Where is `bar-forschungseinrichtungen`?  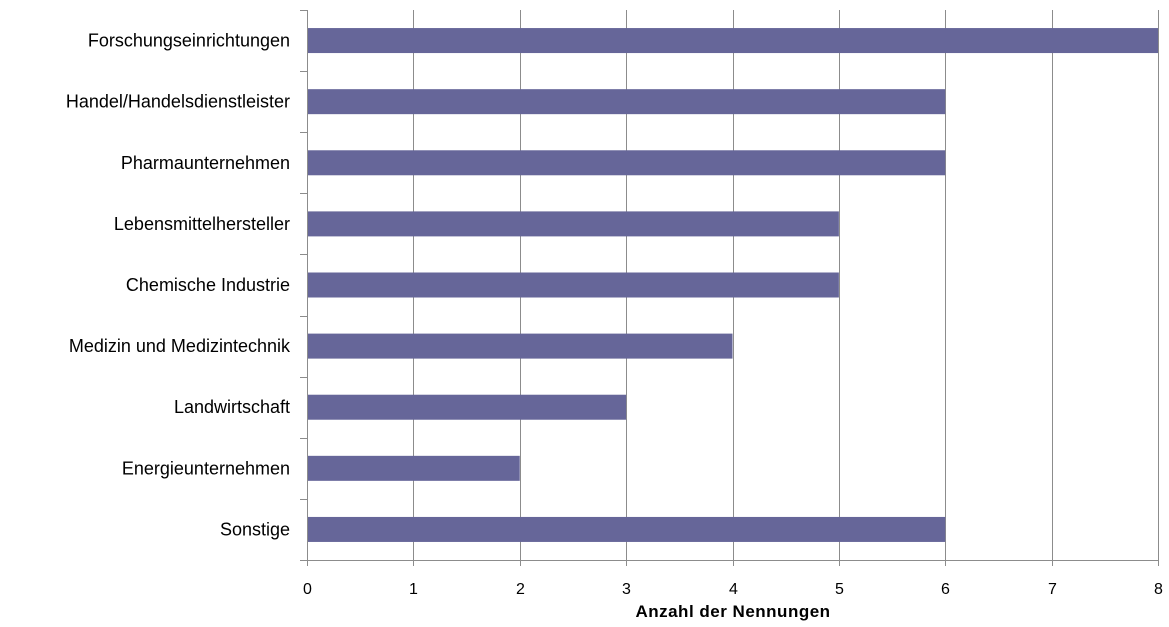 bar-forschungseinrichtungen is located at coordinates (733, 41).